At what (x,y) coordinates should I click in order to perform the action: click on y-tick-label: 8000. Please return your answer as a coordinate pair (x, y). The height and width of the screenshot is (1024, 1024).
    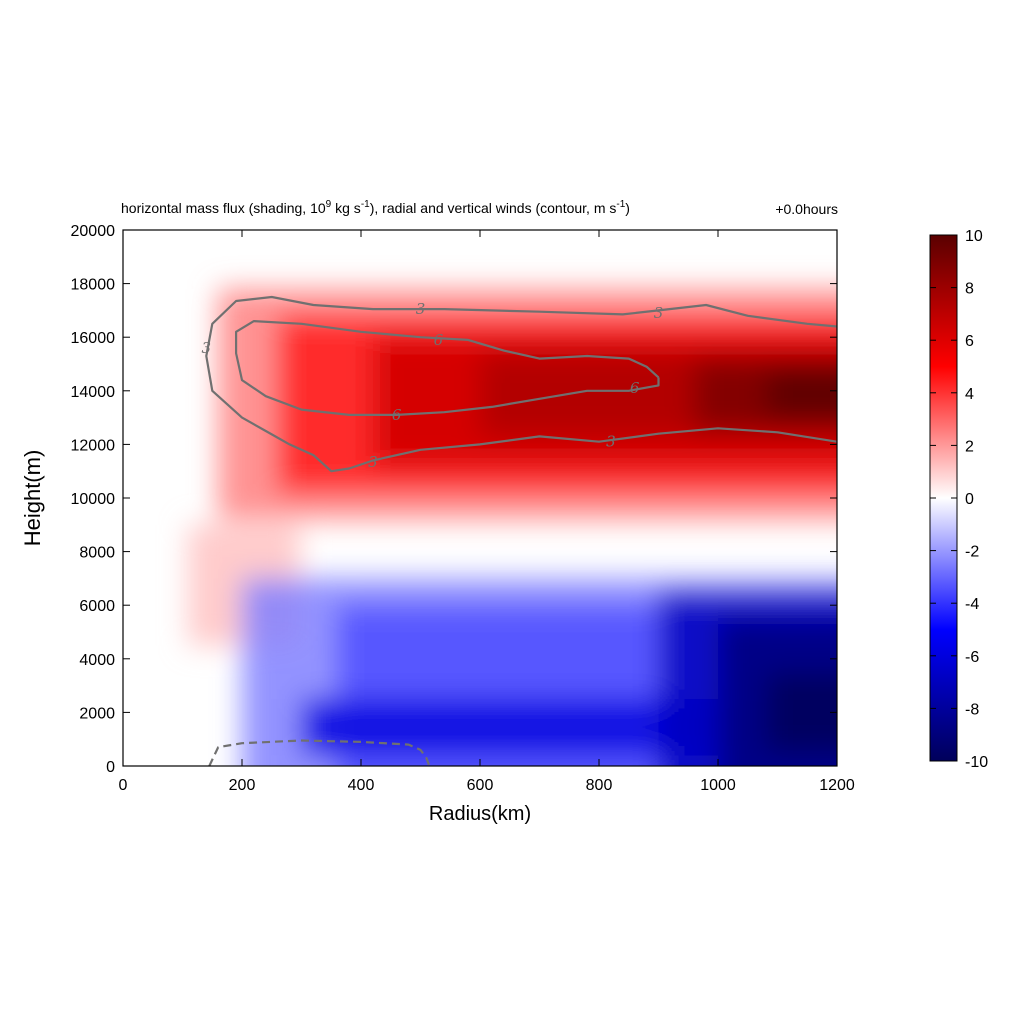
    Looking at the image, I should click on (97, 553).